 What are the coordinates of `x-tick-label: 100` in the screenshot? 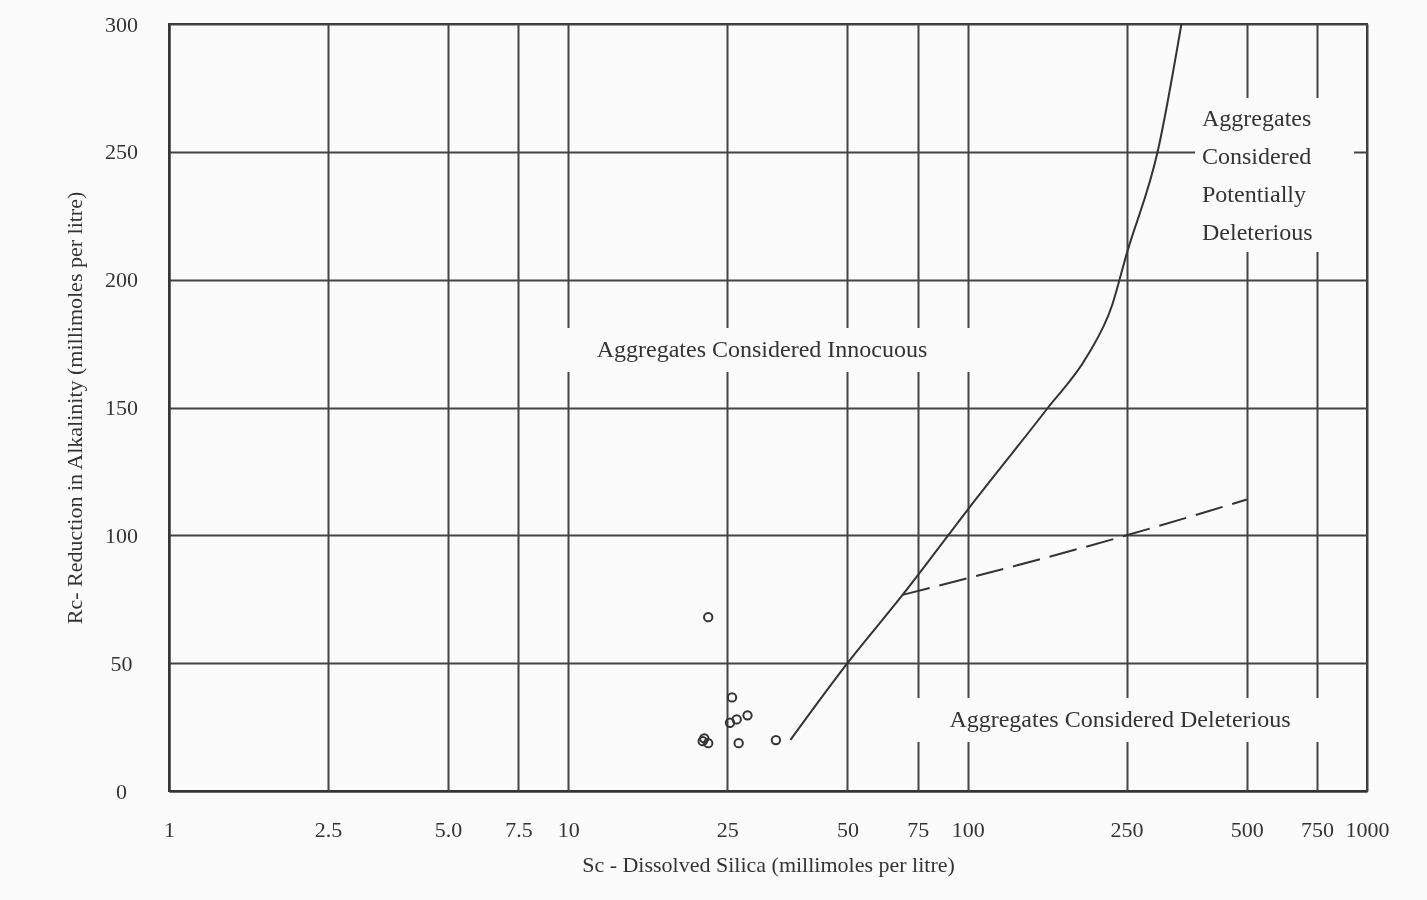 It's located at (968, 829).